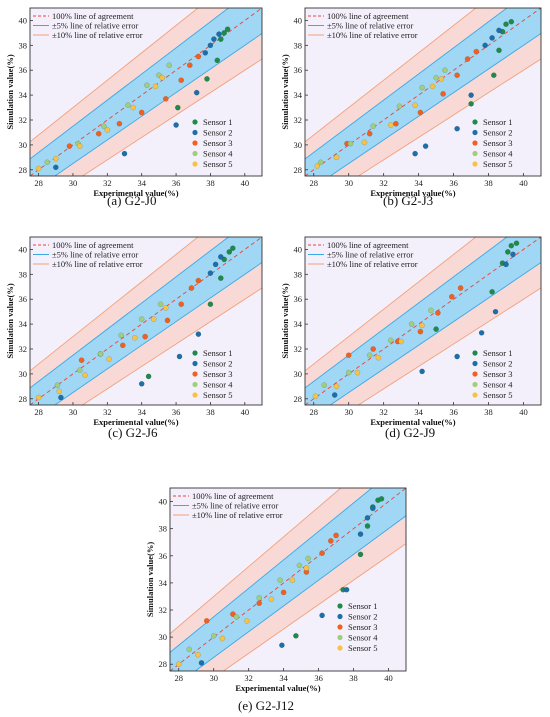  I want to click on line-plus-10-percent, so click(391, 304).